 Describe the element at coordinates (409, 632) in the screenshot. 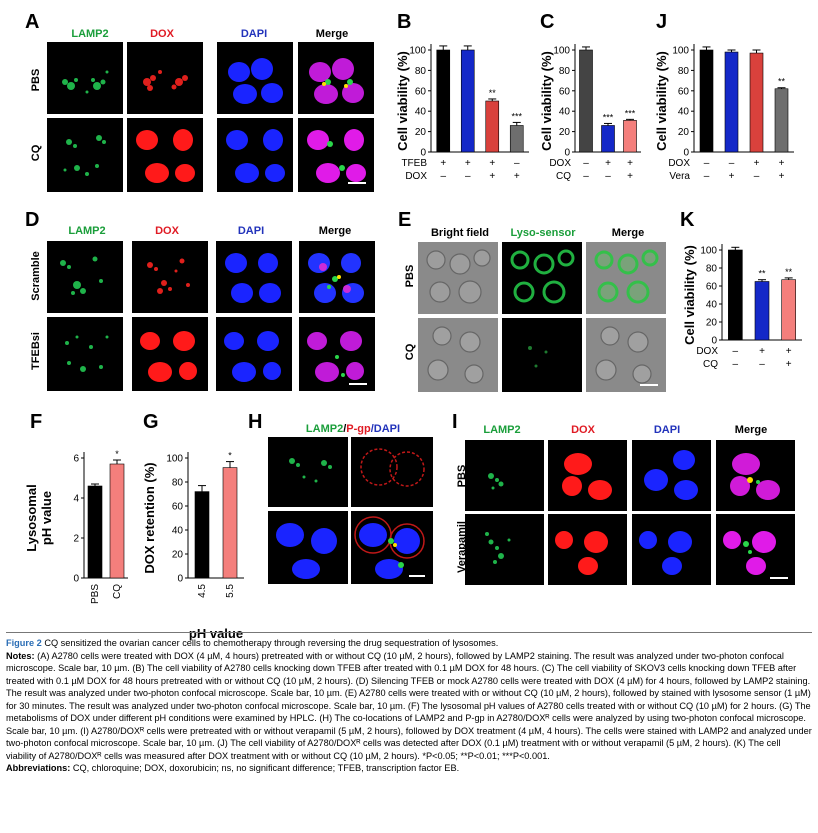

I see `caption-divider` at that location.